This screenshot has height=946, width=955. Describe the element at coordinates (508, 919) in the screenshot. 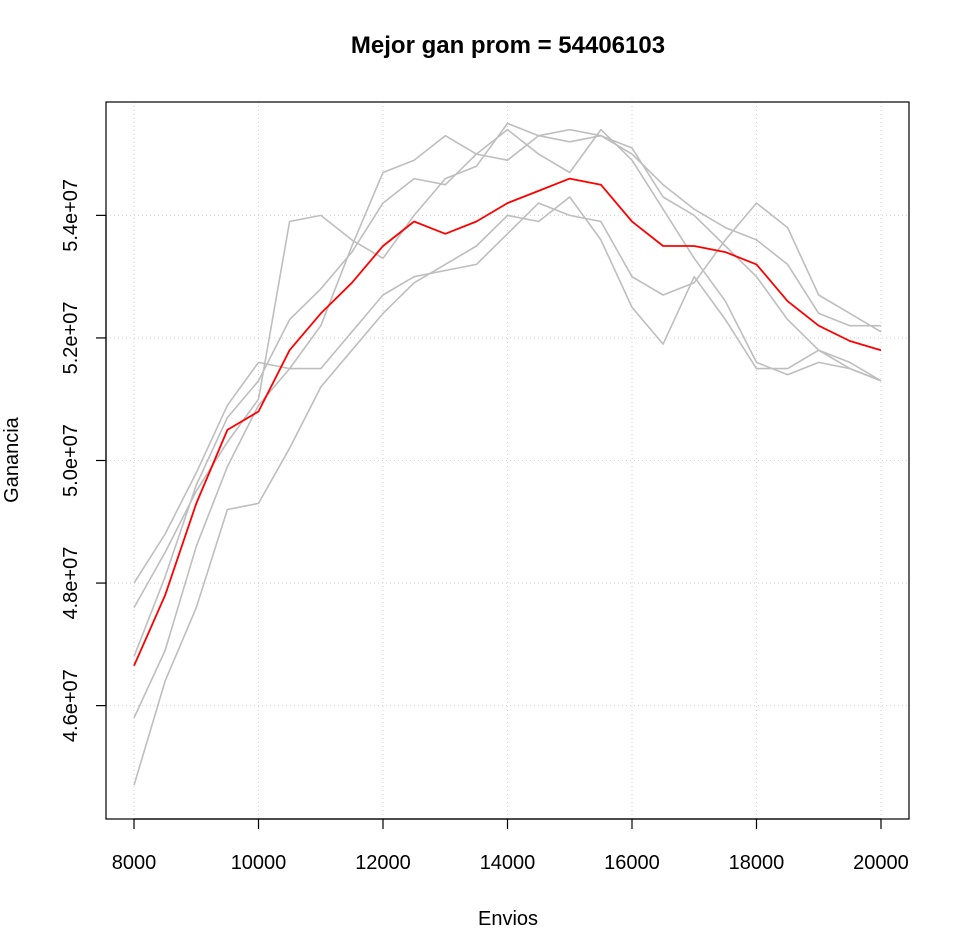

I see `x-axis-label: Envios` at that location.